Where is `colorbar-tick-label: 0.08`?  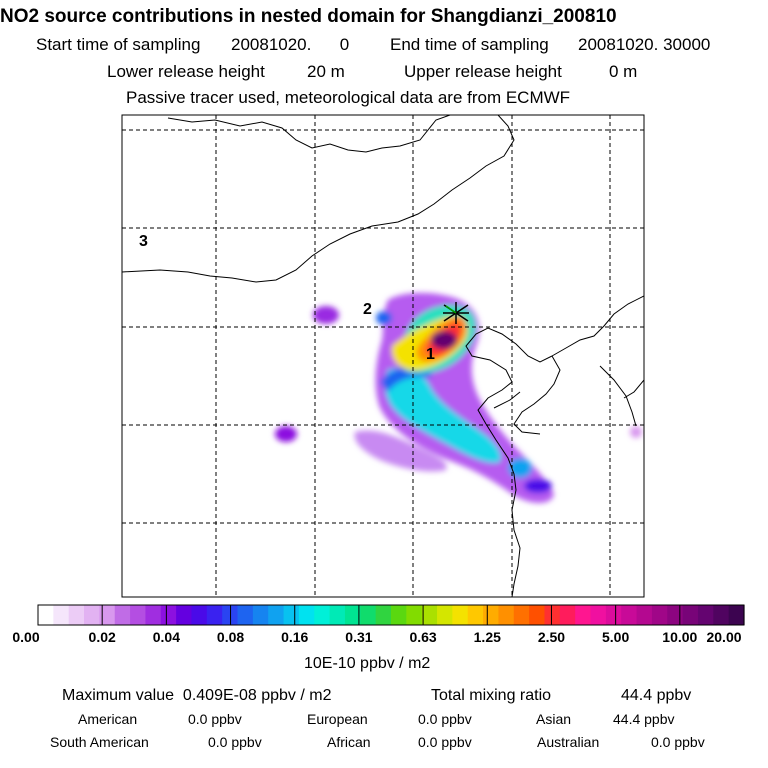 colorbar-tick-label: 0.08 is located at coordinates (230, 637).